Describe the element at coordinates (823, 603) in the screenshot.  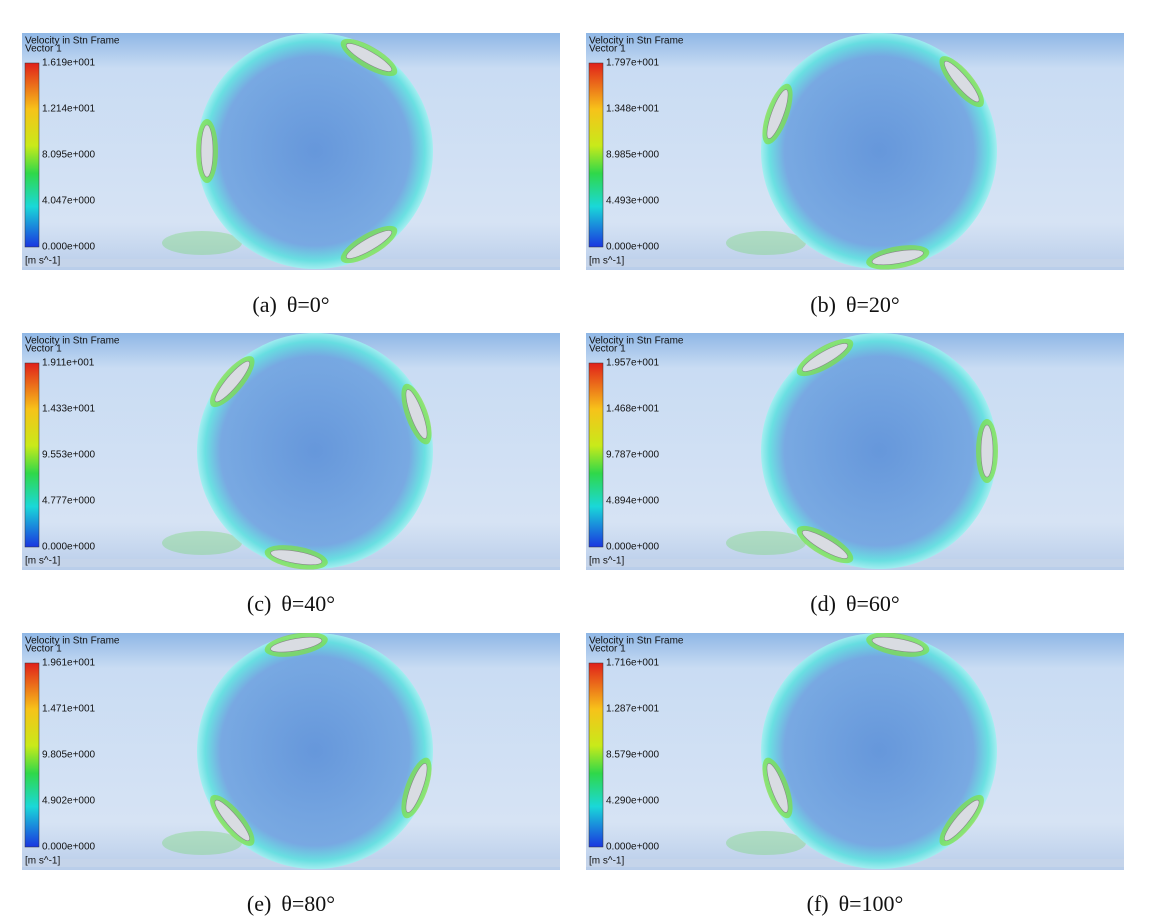
I see `caption-label: (d)` at that location.